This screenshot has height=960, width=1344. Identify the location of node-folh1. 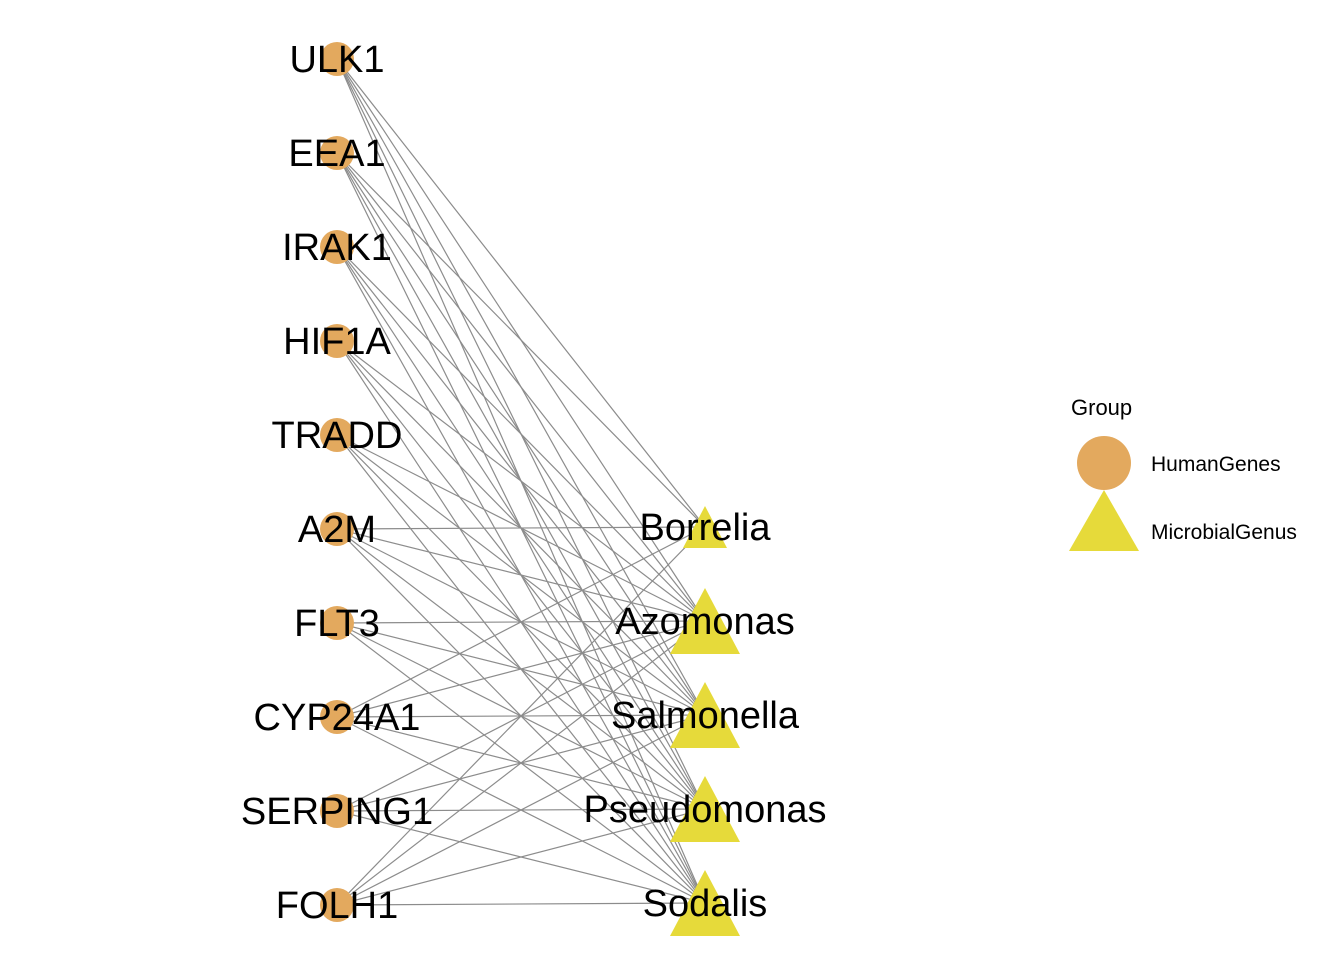
(337, 905).